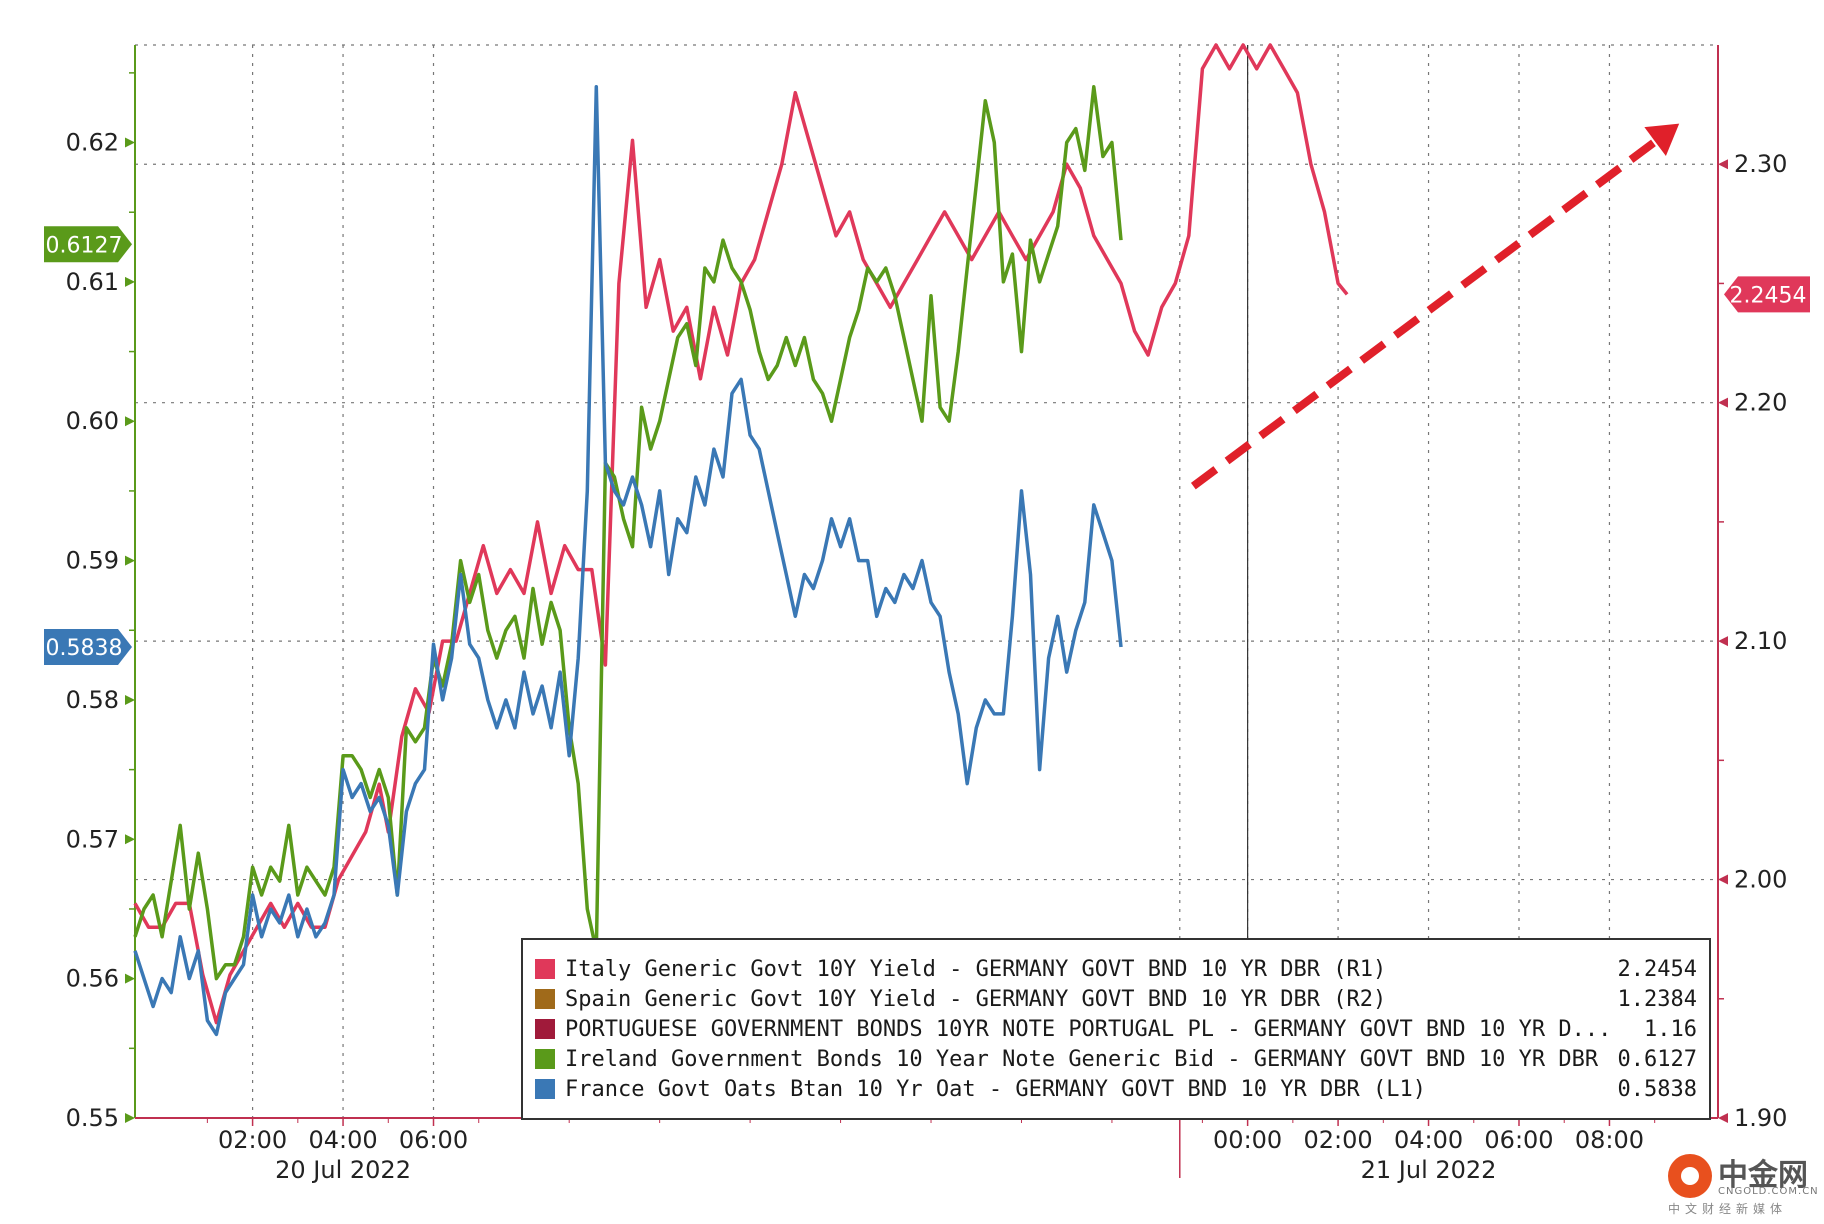  Describe the element at coordinates (1728, 1209) in the screenshot. I see `watermark-subtitle: 中文财经新媒体` at that location.